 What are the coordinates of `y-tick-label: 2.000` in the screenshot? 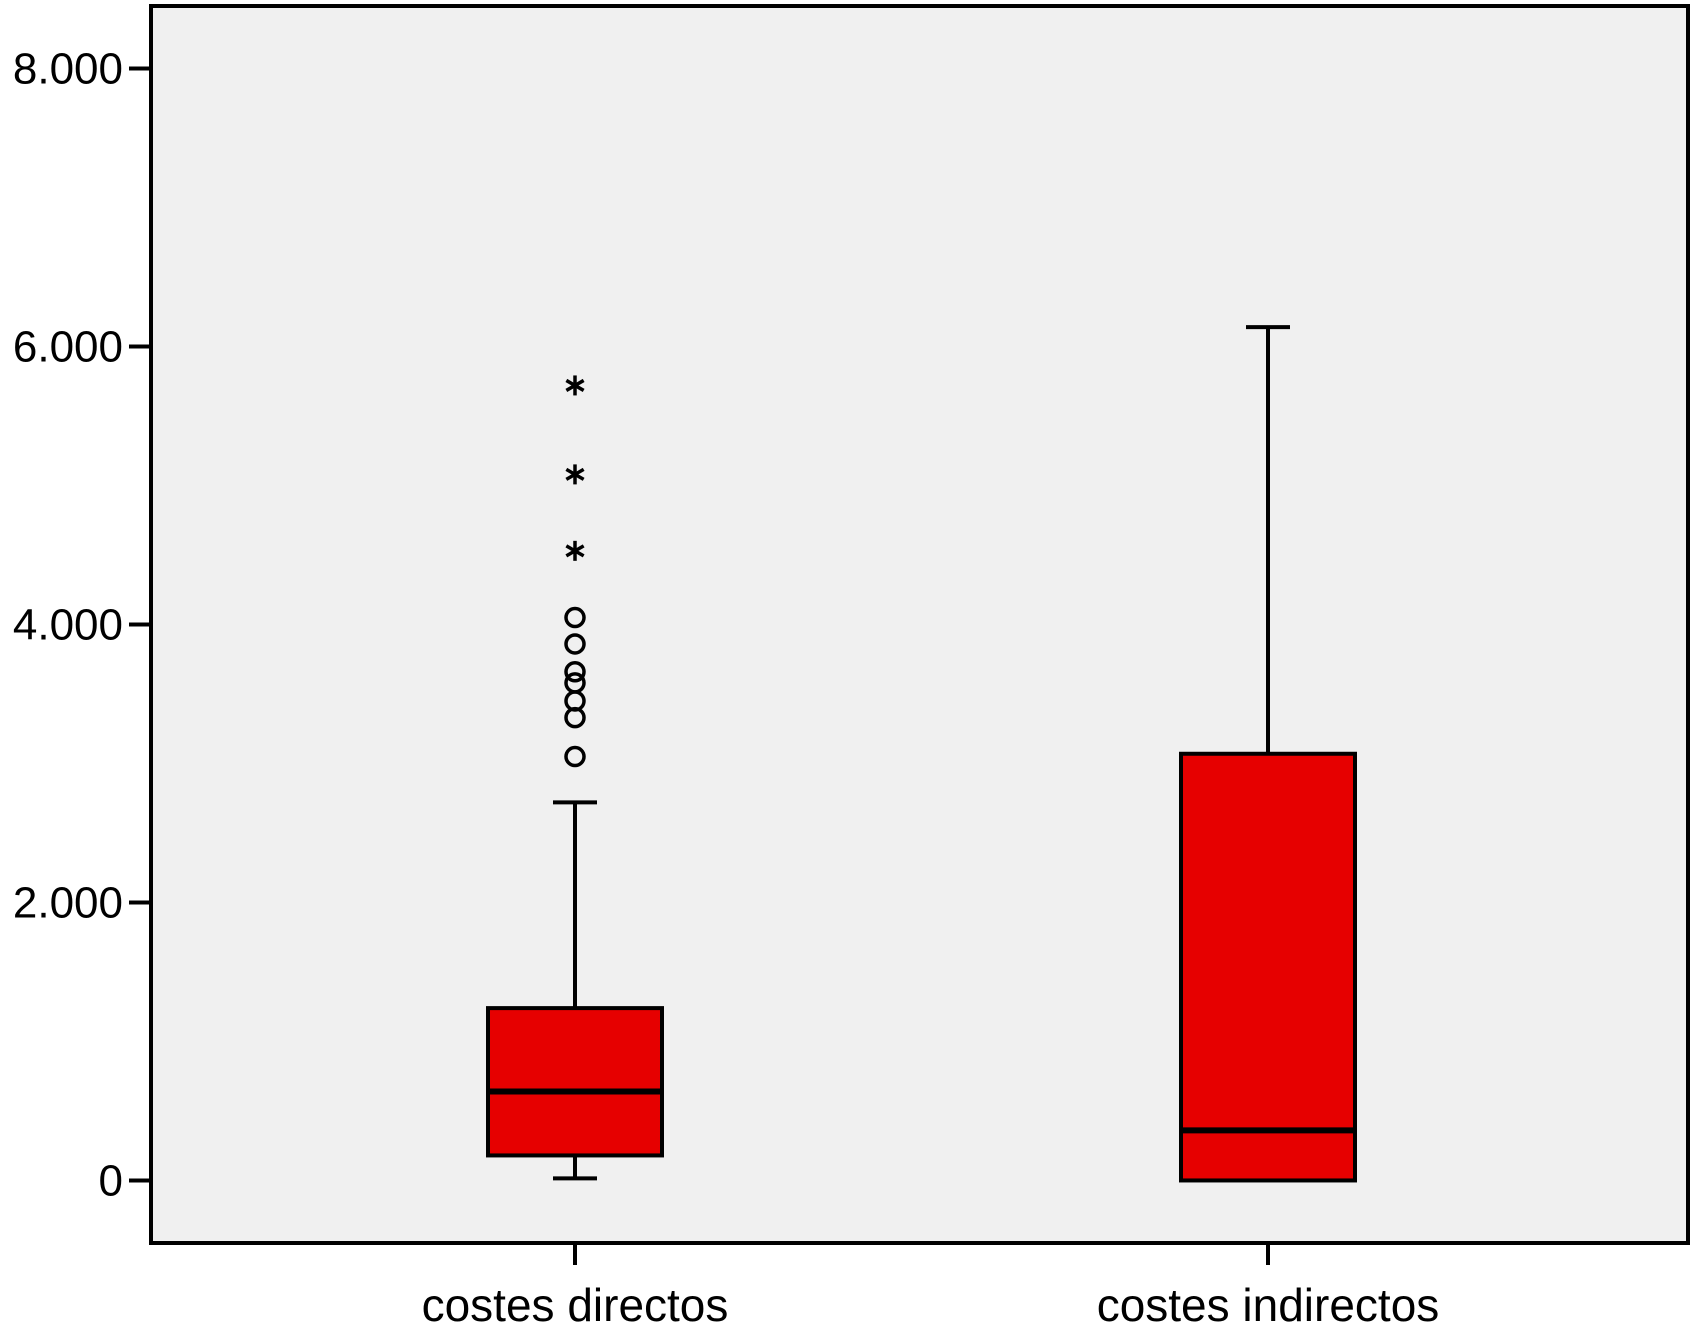 It's located at (68, 902).